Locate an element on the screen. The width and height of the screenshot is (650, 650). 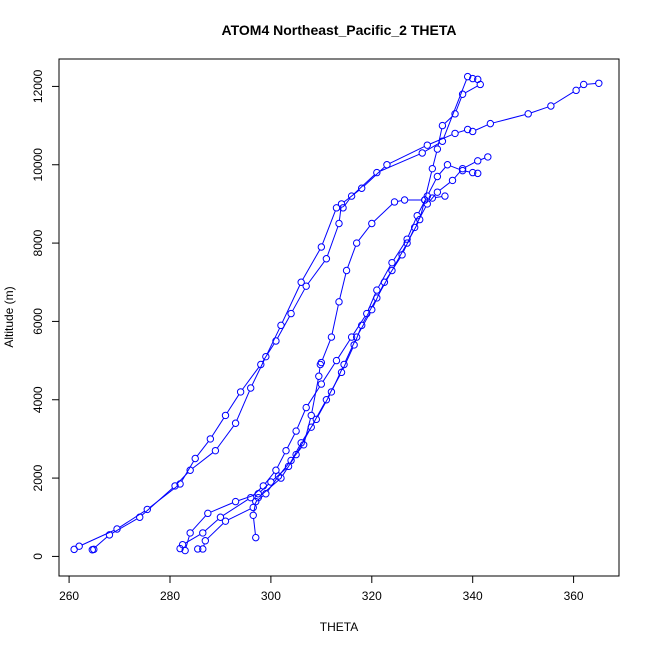
x-axis-label: THETA is located at coordinates (339, 627).